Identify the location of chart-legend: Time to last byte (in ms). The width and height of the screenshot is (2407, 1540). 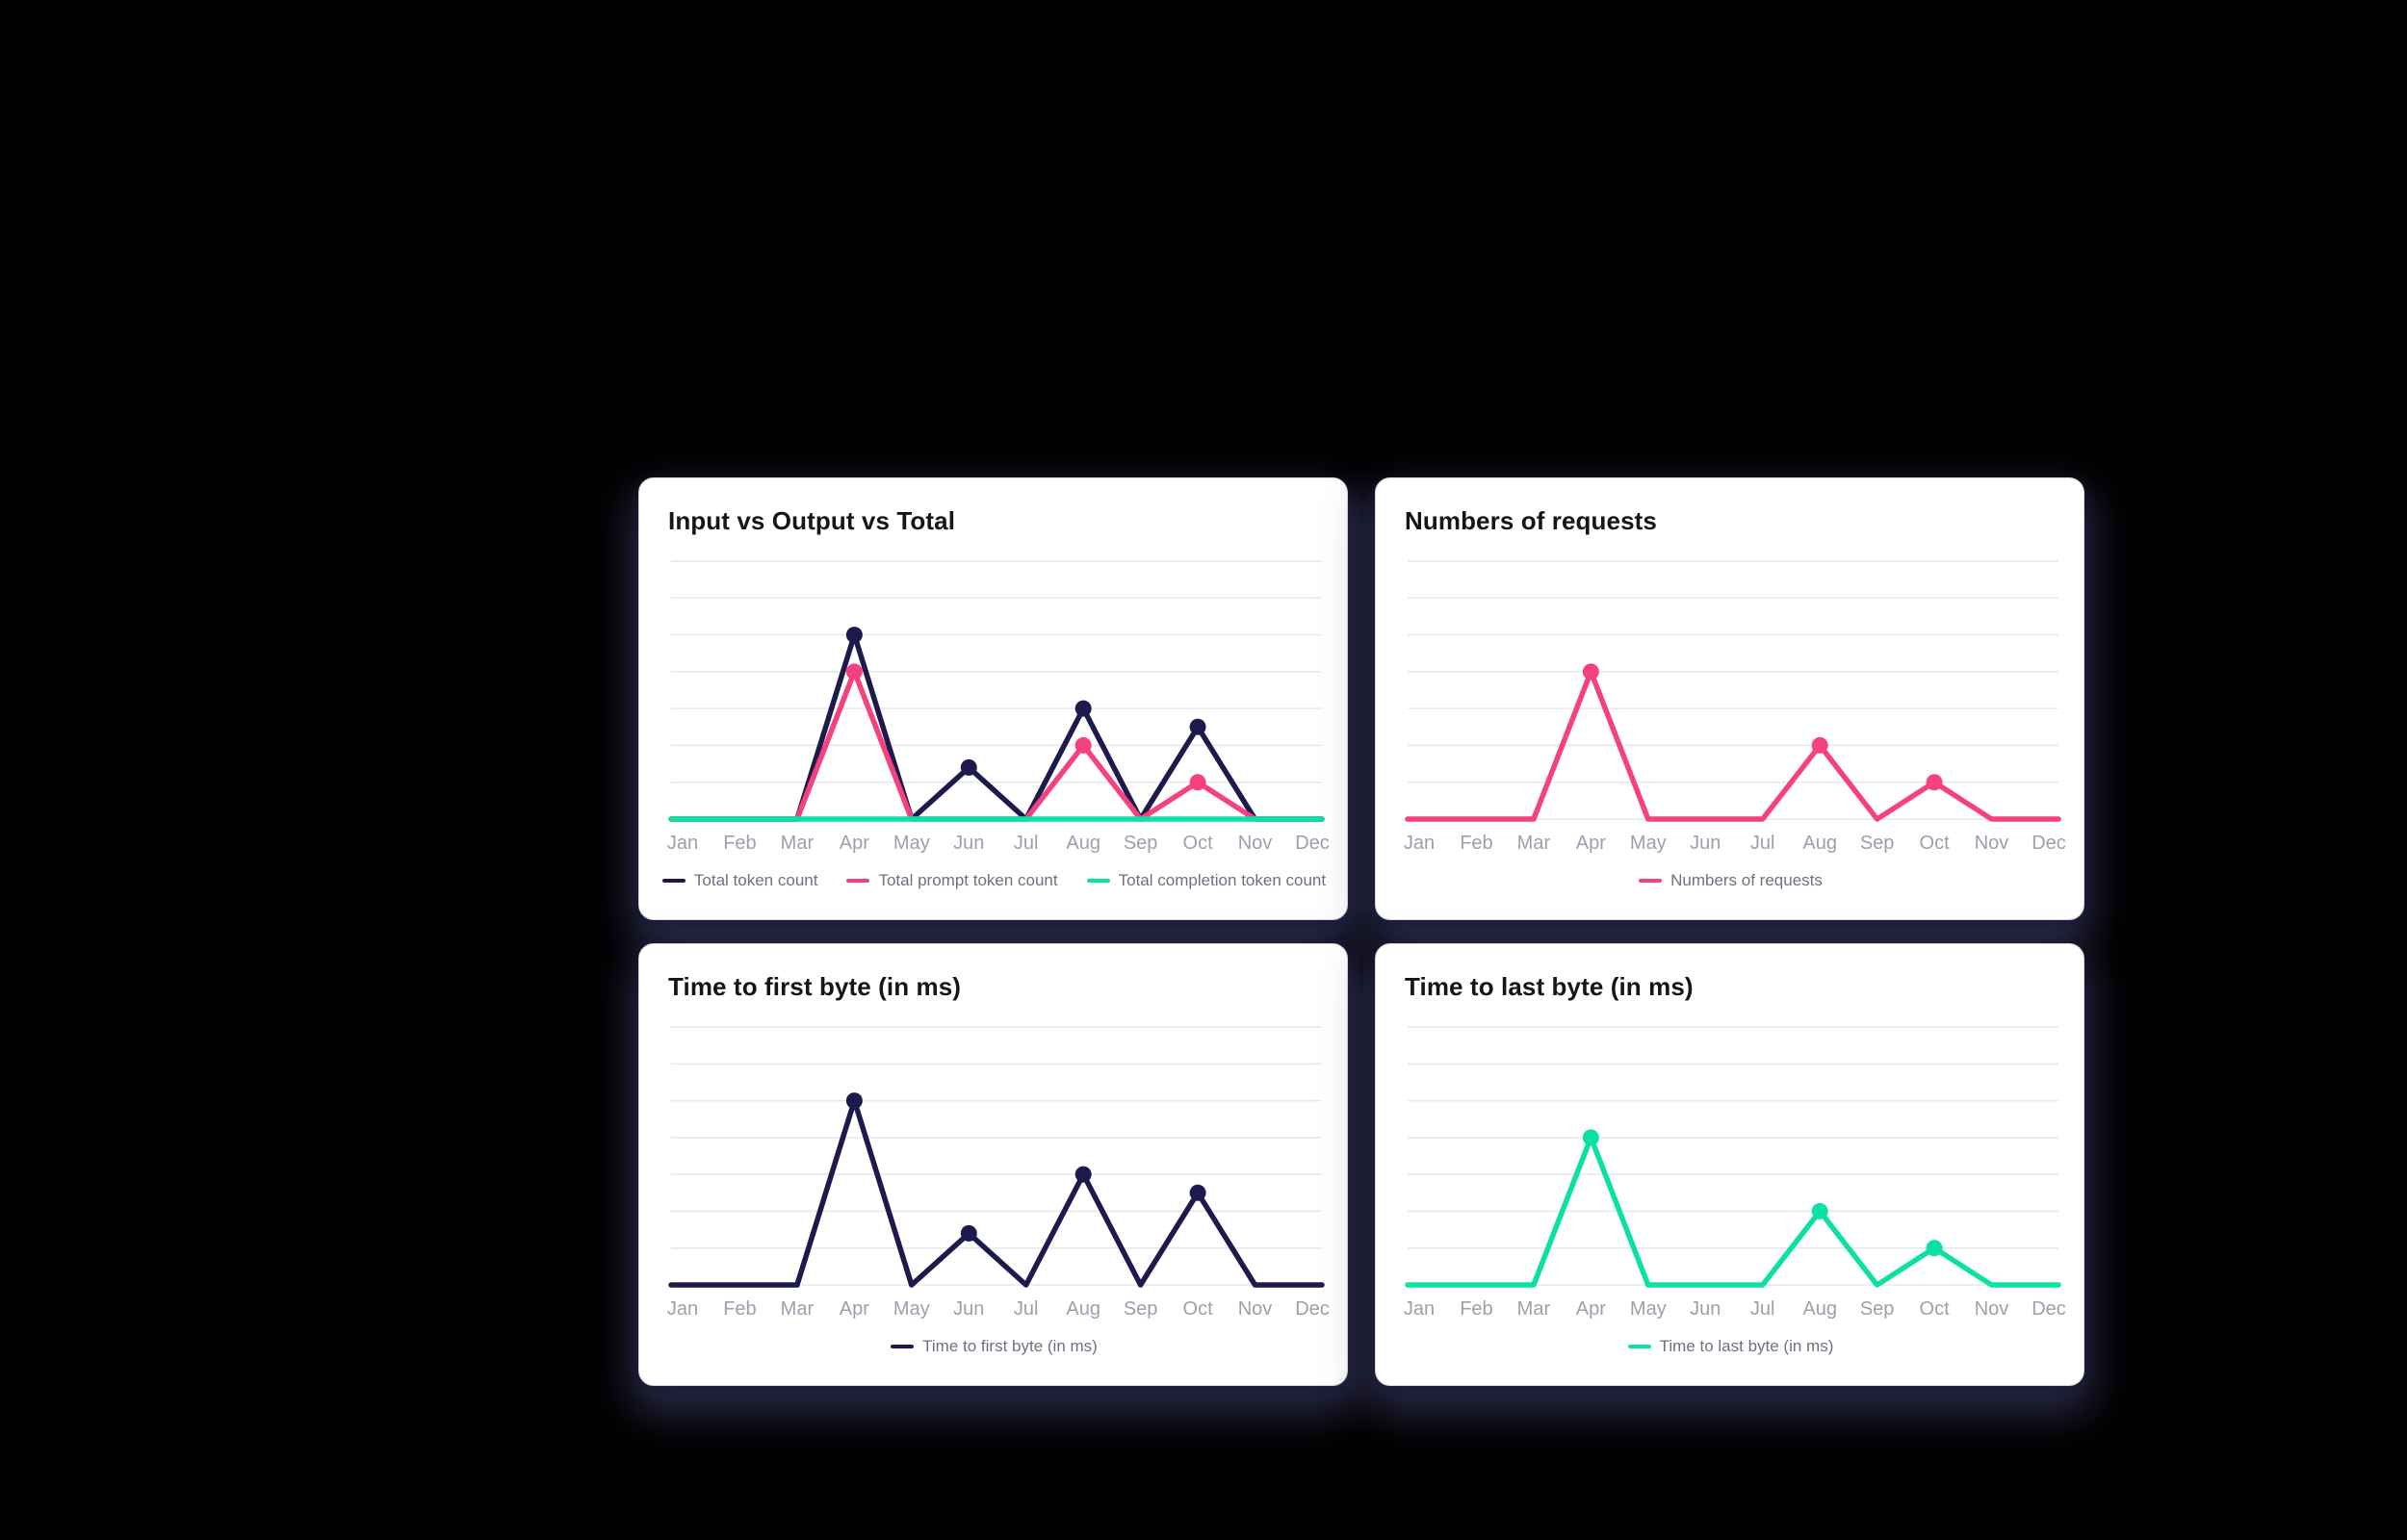
(1731, 1346).